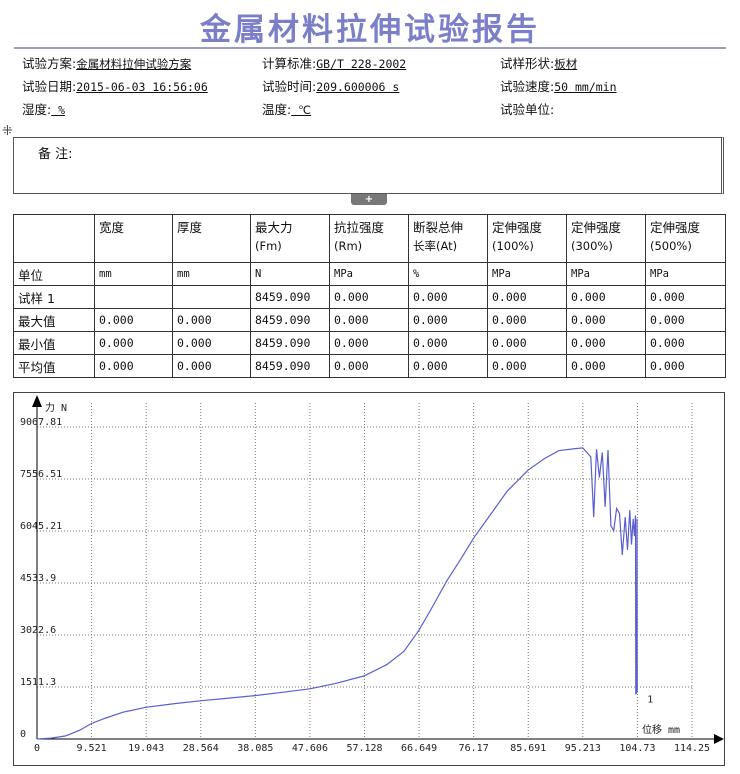 This screenshot has width=740, height=774. I want to click on y-tick-label: 1511.3, so click(38, 682).